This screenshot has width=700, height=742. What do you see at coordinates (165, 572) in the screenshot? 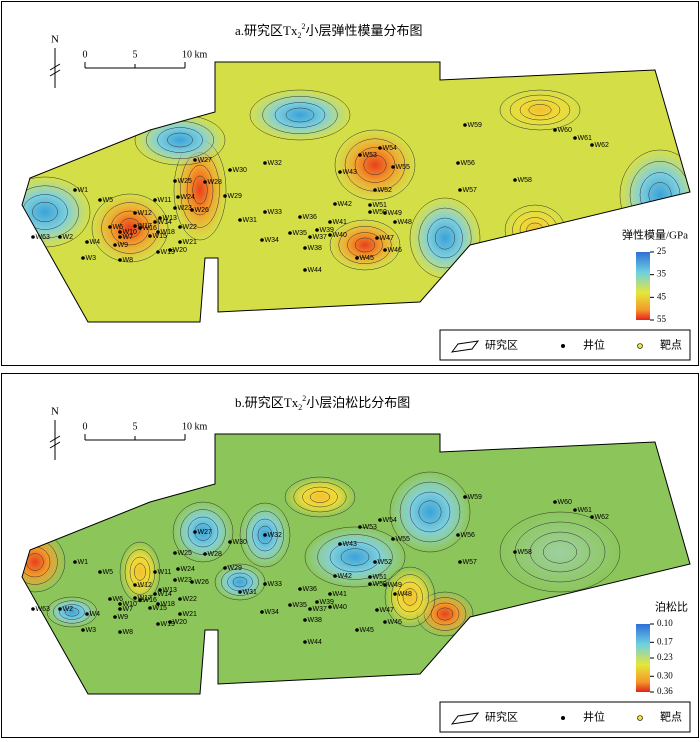
I see `well-label: W11` at bounding box center [165, 572].